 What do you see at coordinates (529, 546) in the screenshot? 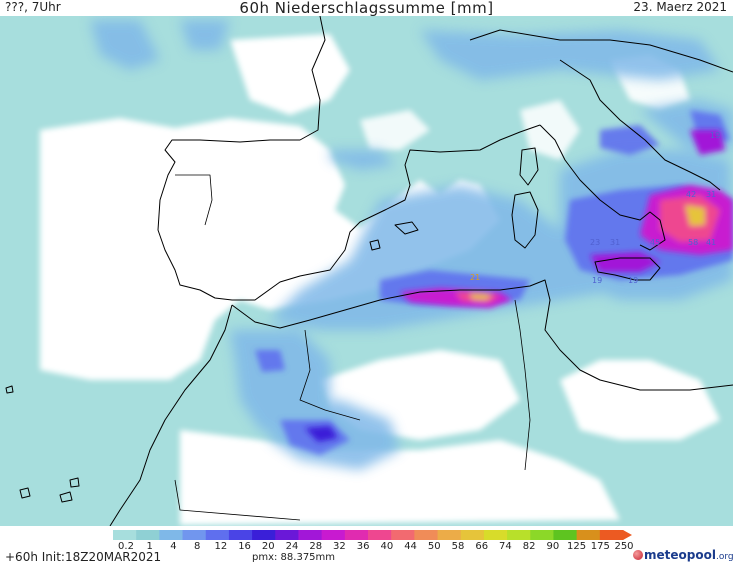
I see `legend-tick-label: 82` at bounding box center [529, 546].